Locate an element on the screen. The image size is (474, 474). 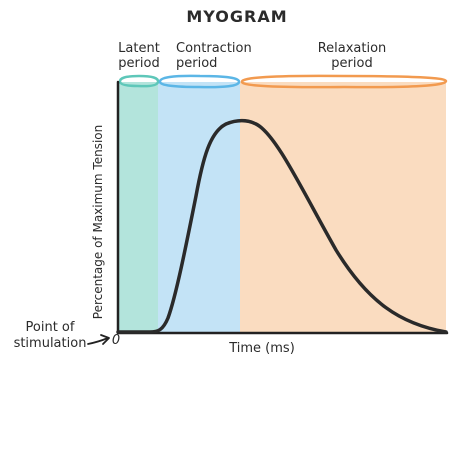
y-axis-label: Percentage of Maximum Tension is located at coordinates (98, 222).